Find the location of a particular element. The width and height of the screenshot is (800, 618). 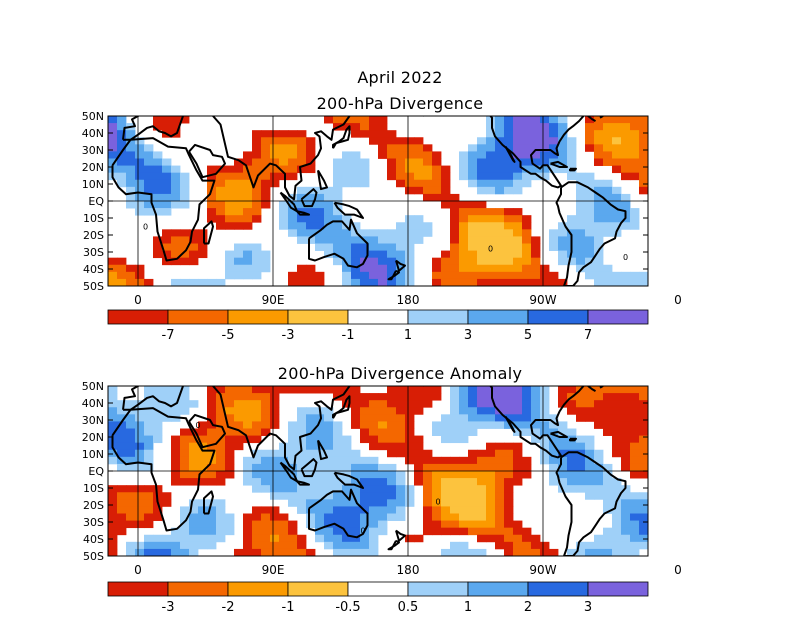

lon-label: 90W is located at coordinates (542, 570).